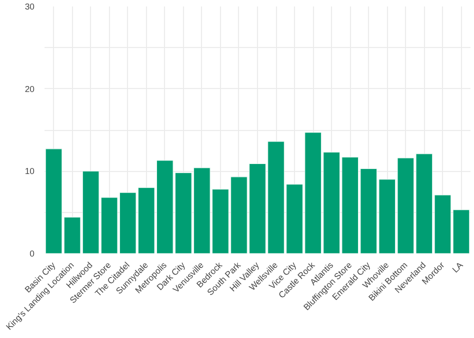  Describe the element at coordinates (29, 7) in the screenshot. I see `y-tick-label: 30` at that location.